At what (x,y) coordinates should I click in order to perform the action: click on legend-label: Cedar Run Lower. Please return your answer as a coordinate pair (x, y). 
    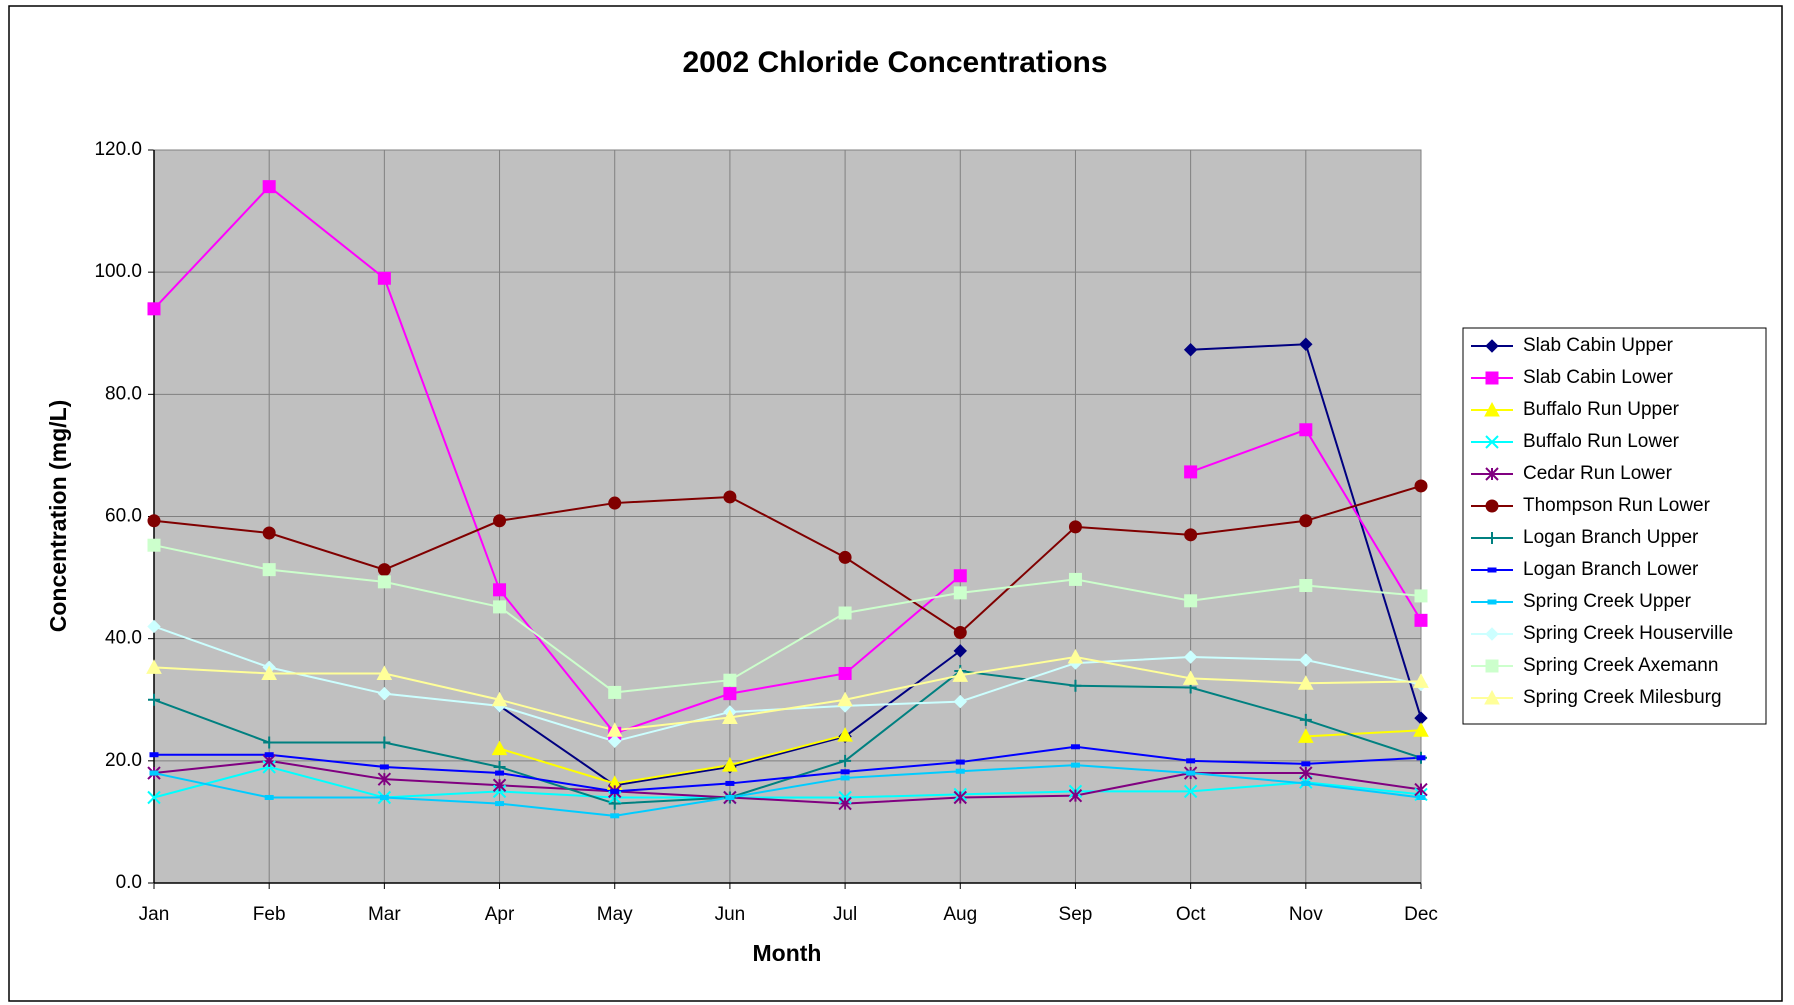
    Looking at the image, I should click on (1598, 473).